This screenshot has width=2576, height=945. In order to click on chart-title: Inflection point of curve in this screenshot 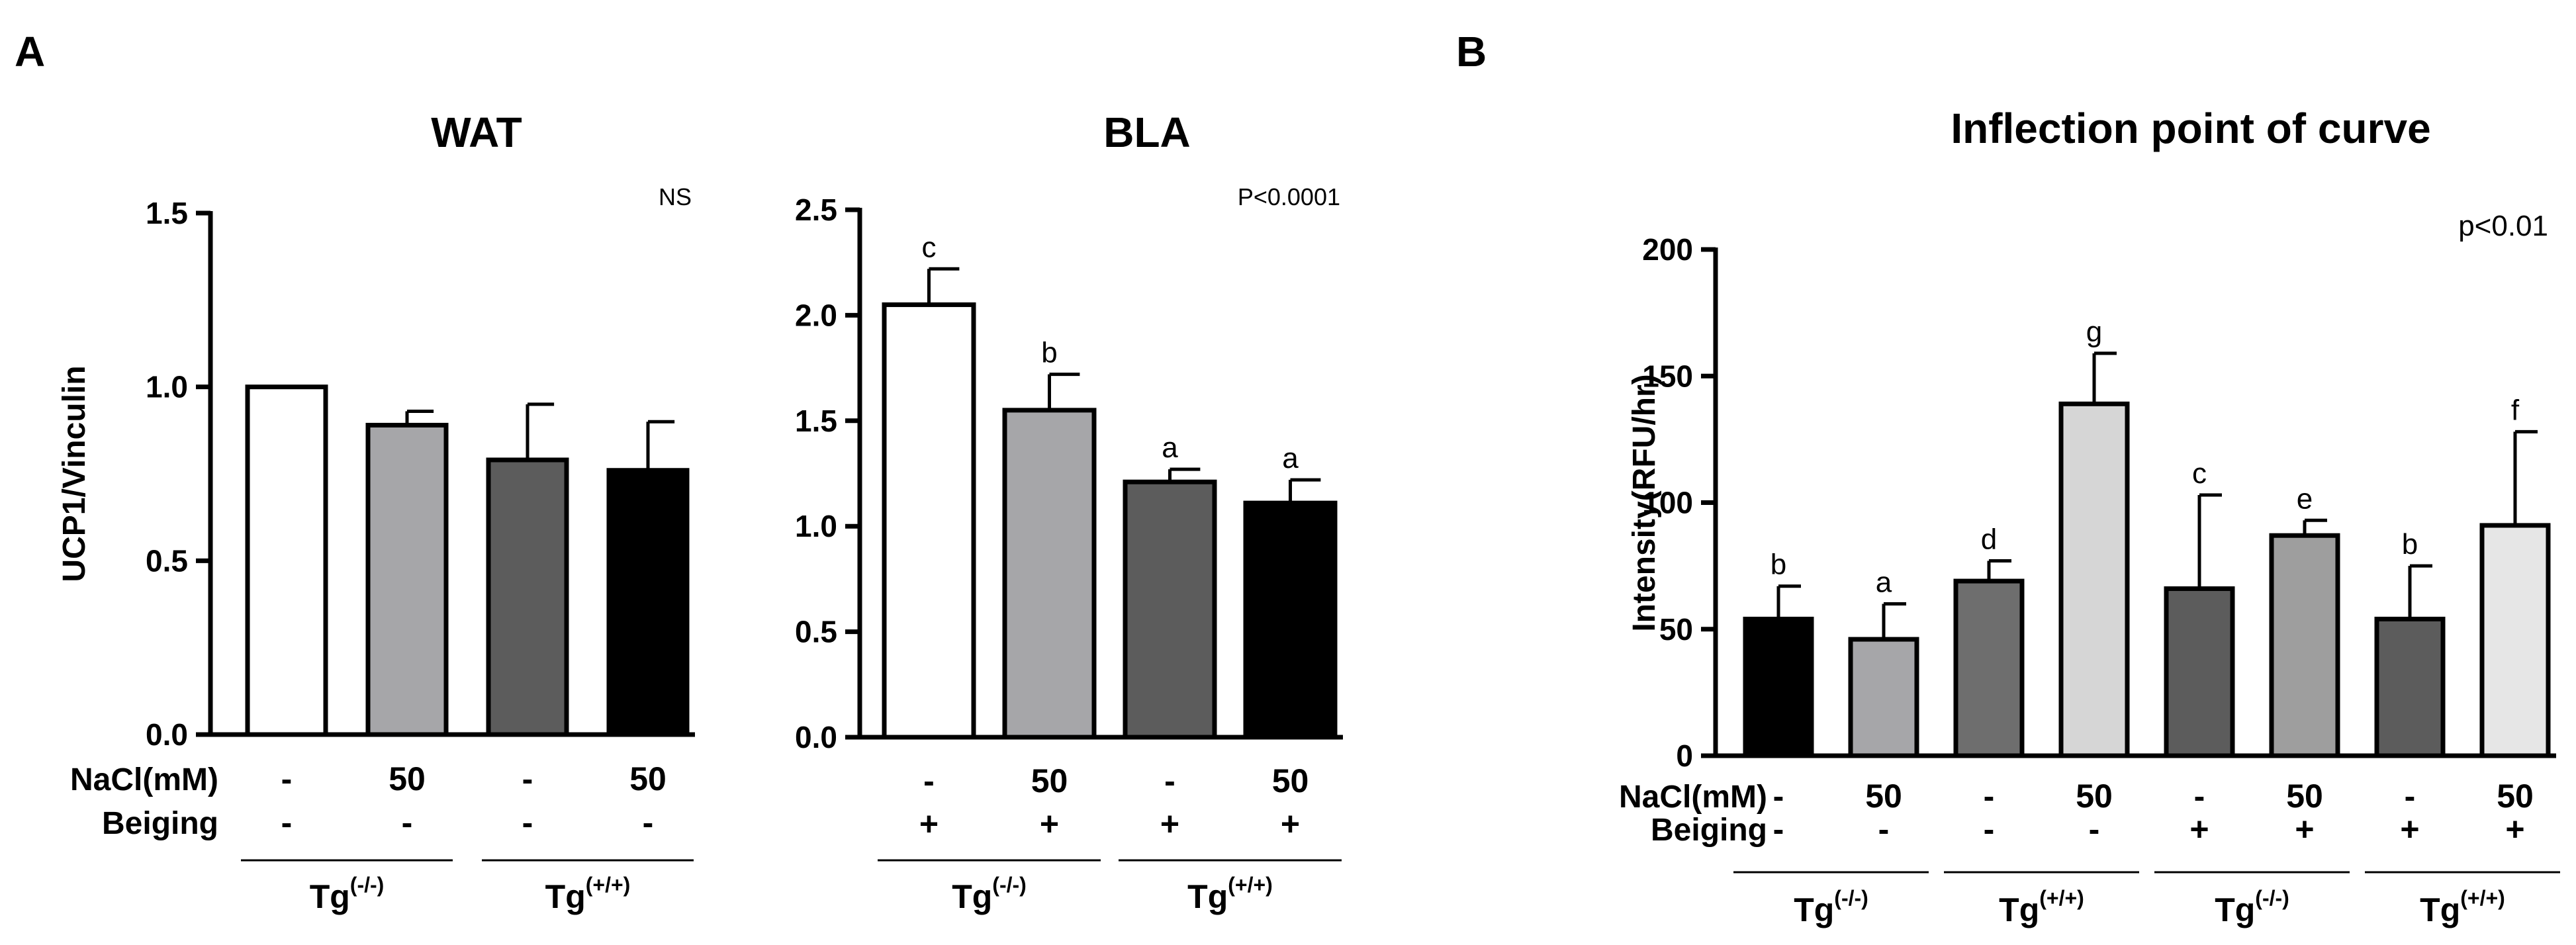, I will do `click(2190, 128)`.